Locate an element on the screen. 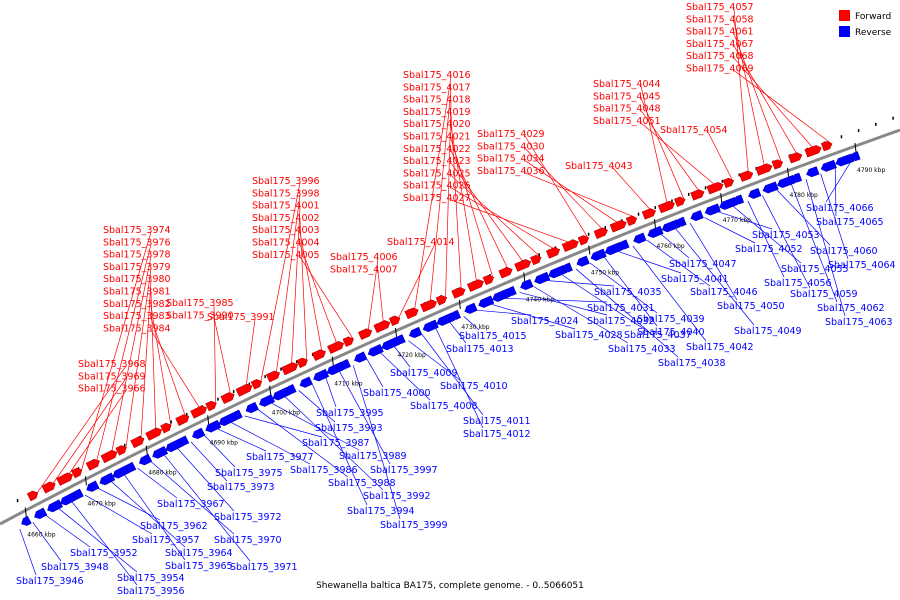 This screenshot has width=900, height=600. reverse-gene-label: Sbal175_4055 is located at coordinates (815, 269).